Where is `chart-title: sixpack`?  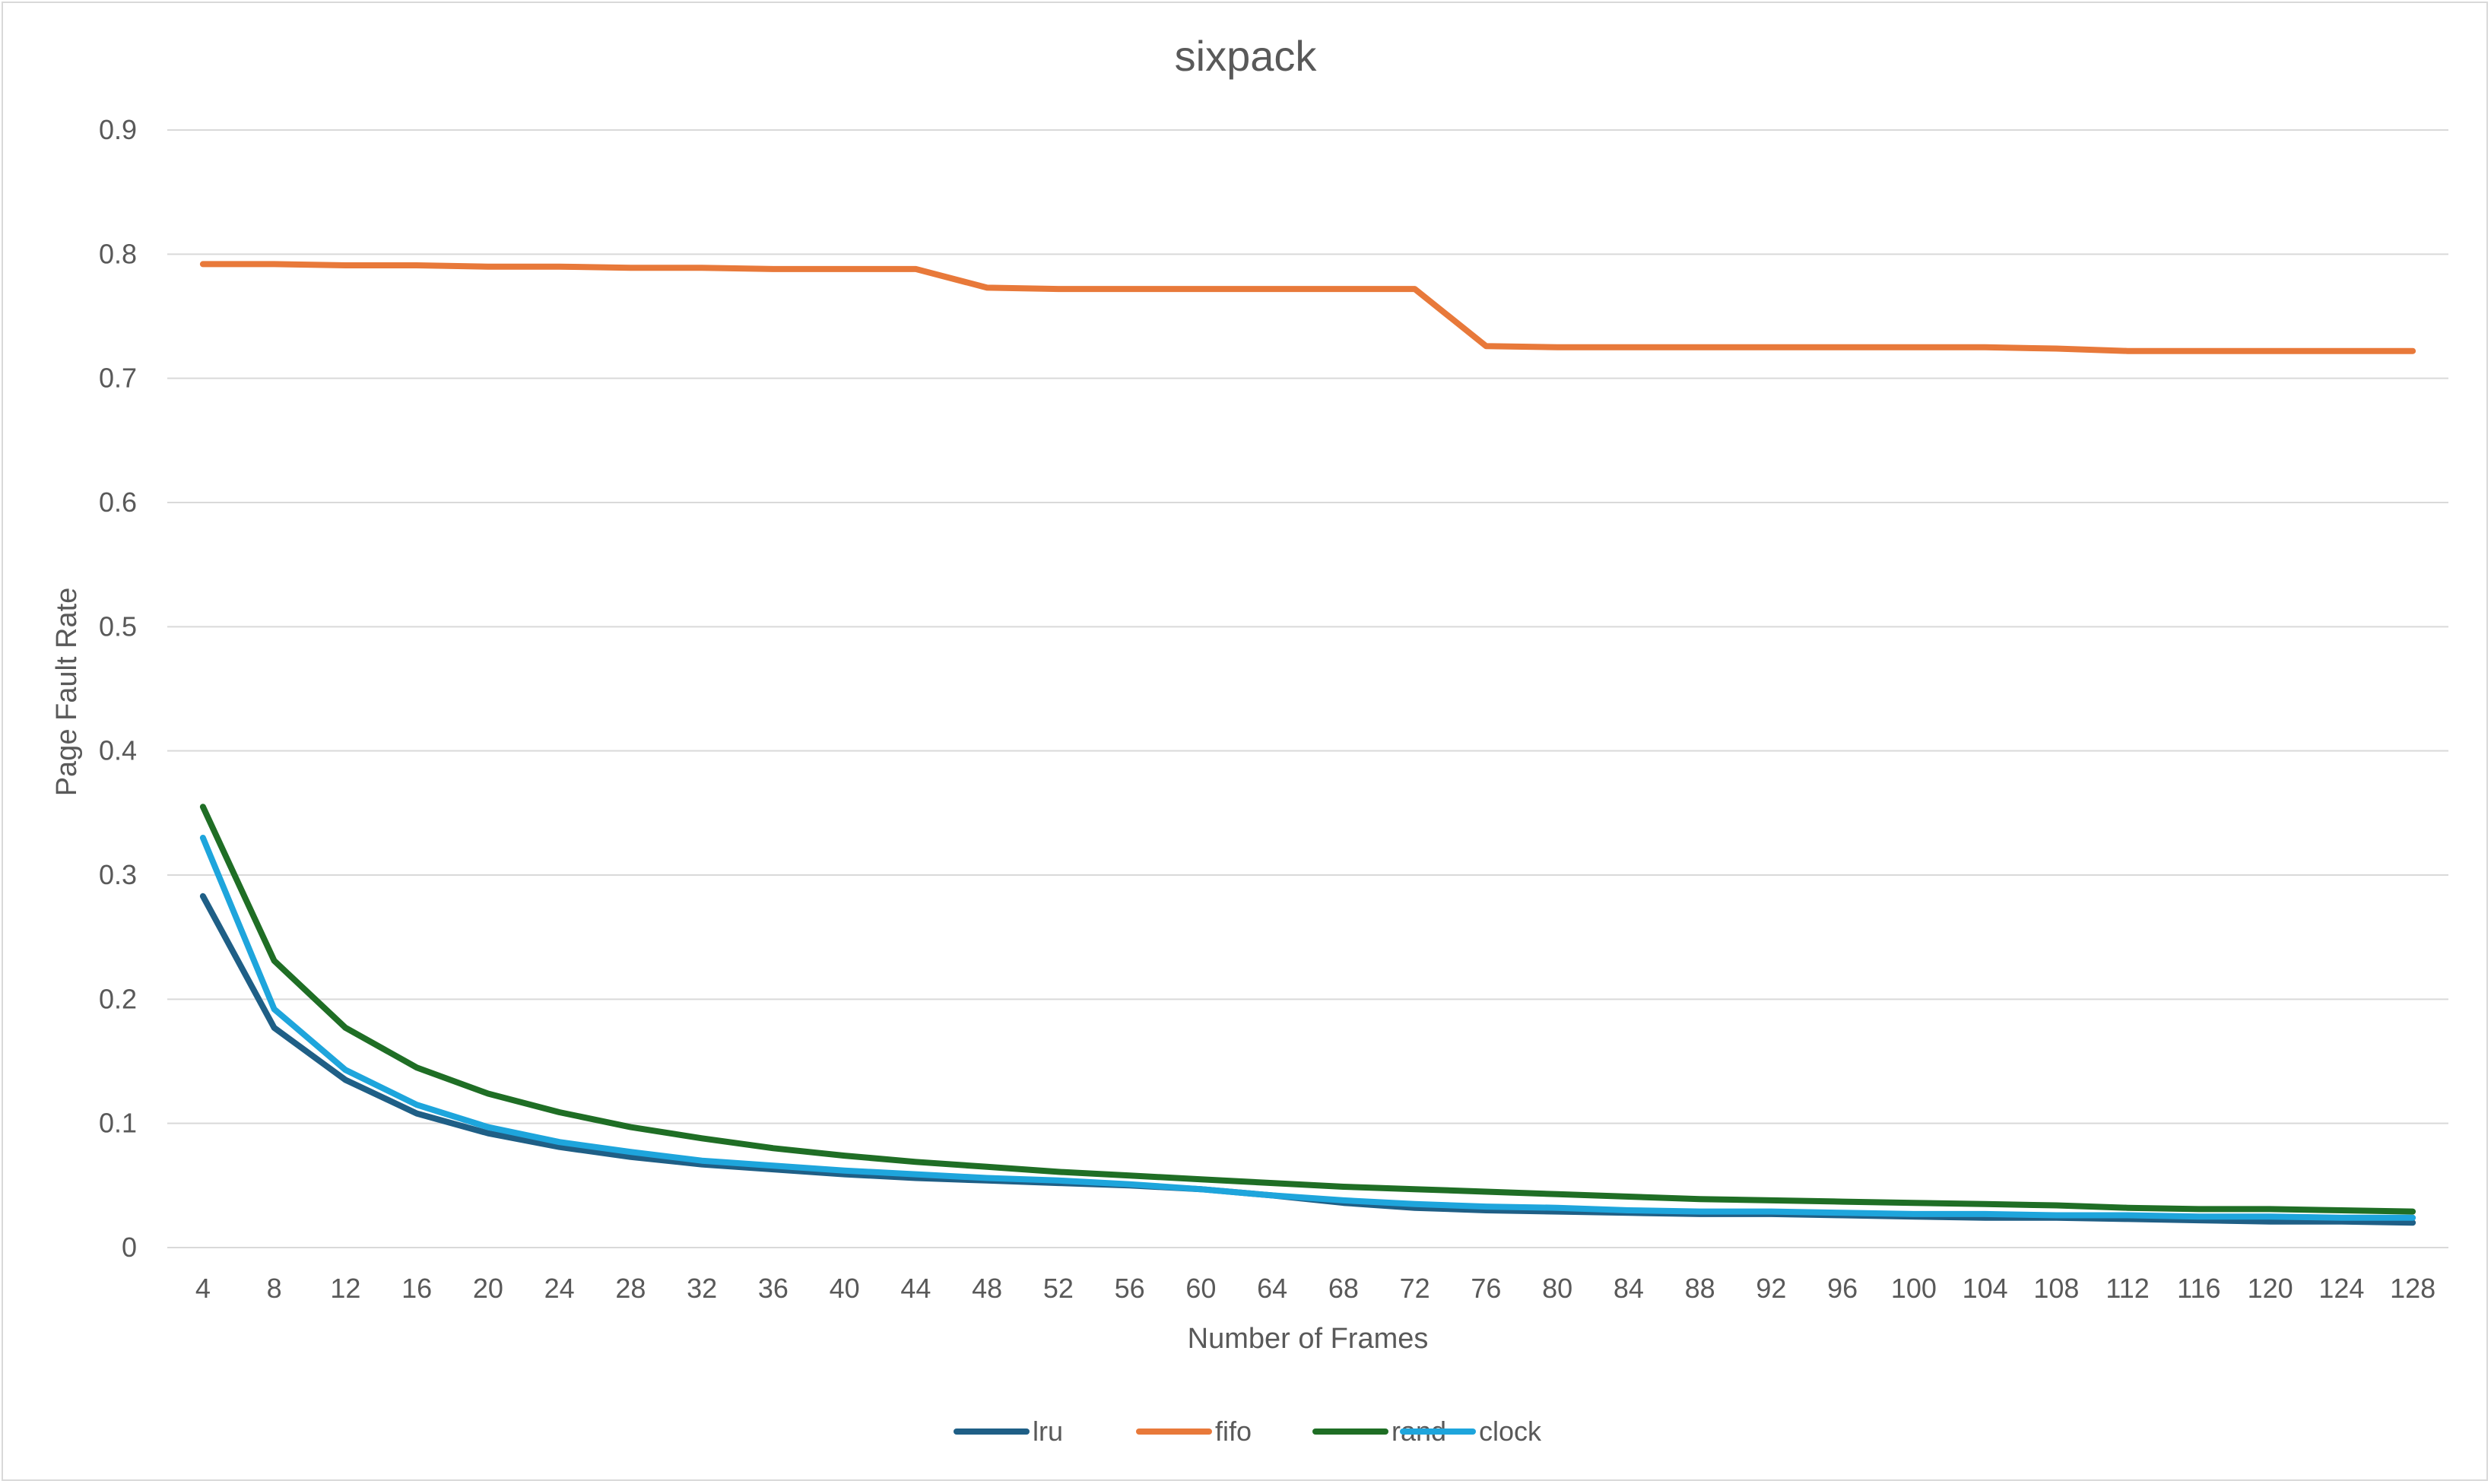 chart-title: sixpack is located at coordinates (1246, 56).